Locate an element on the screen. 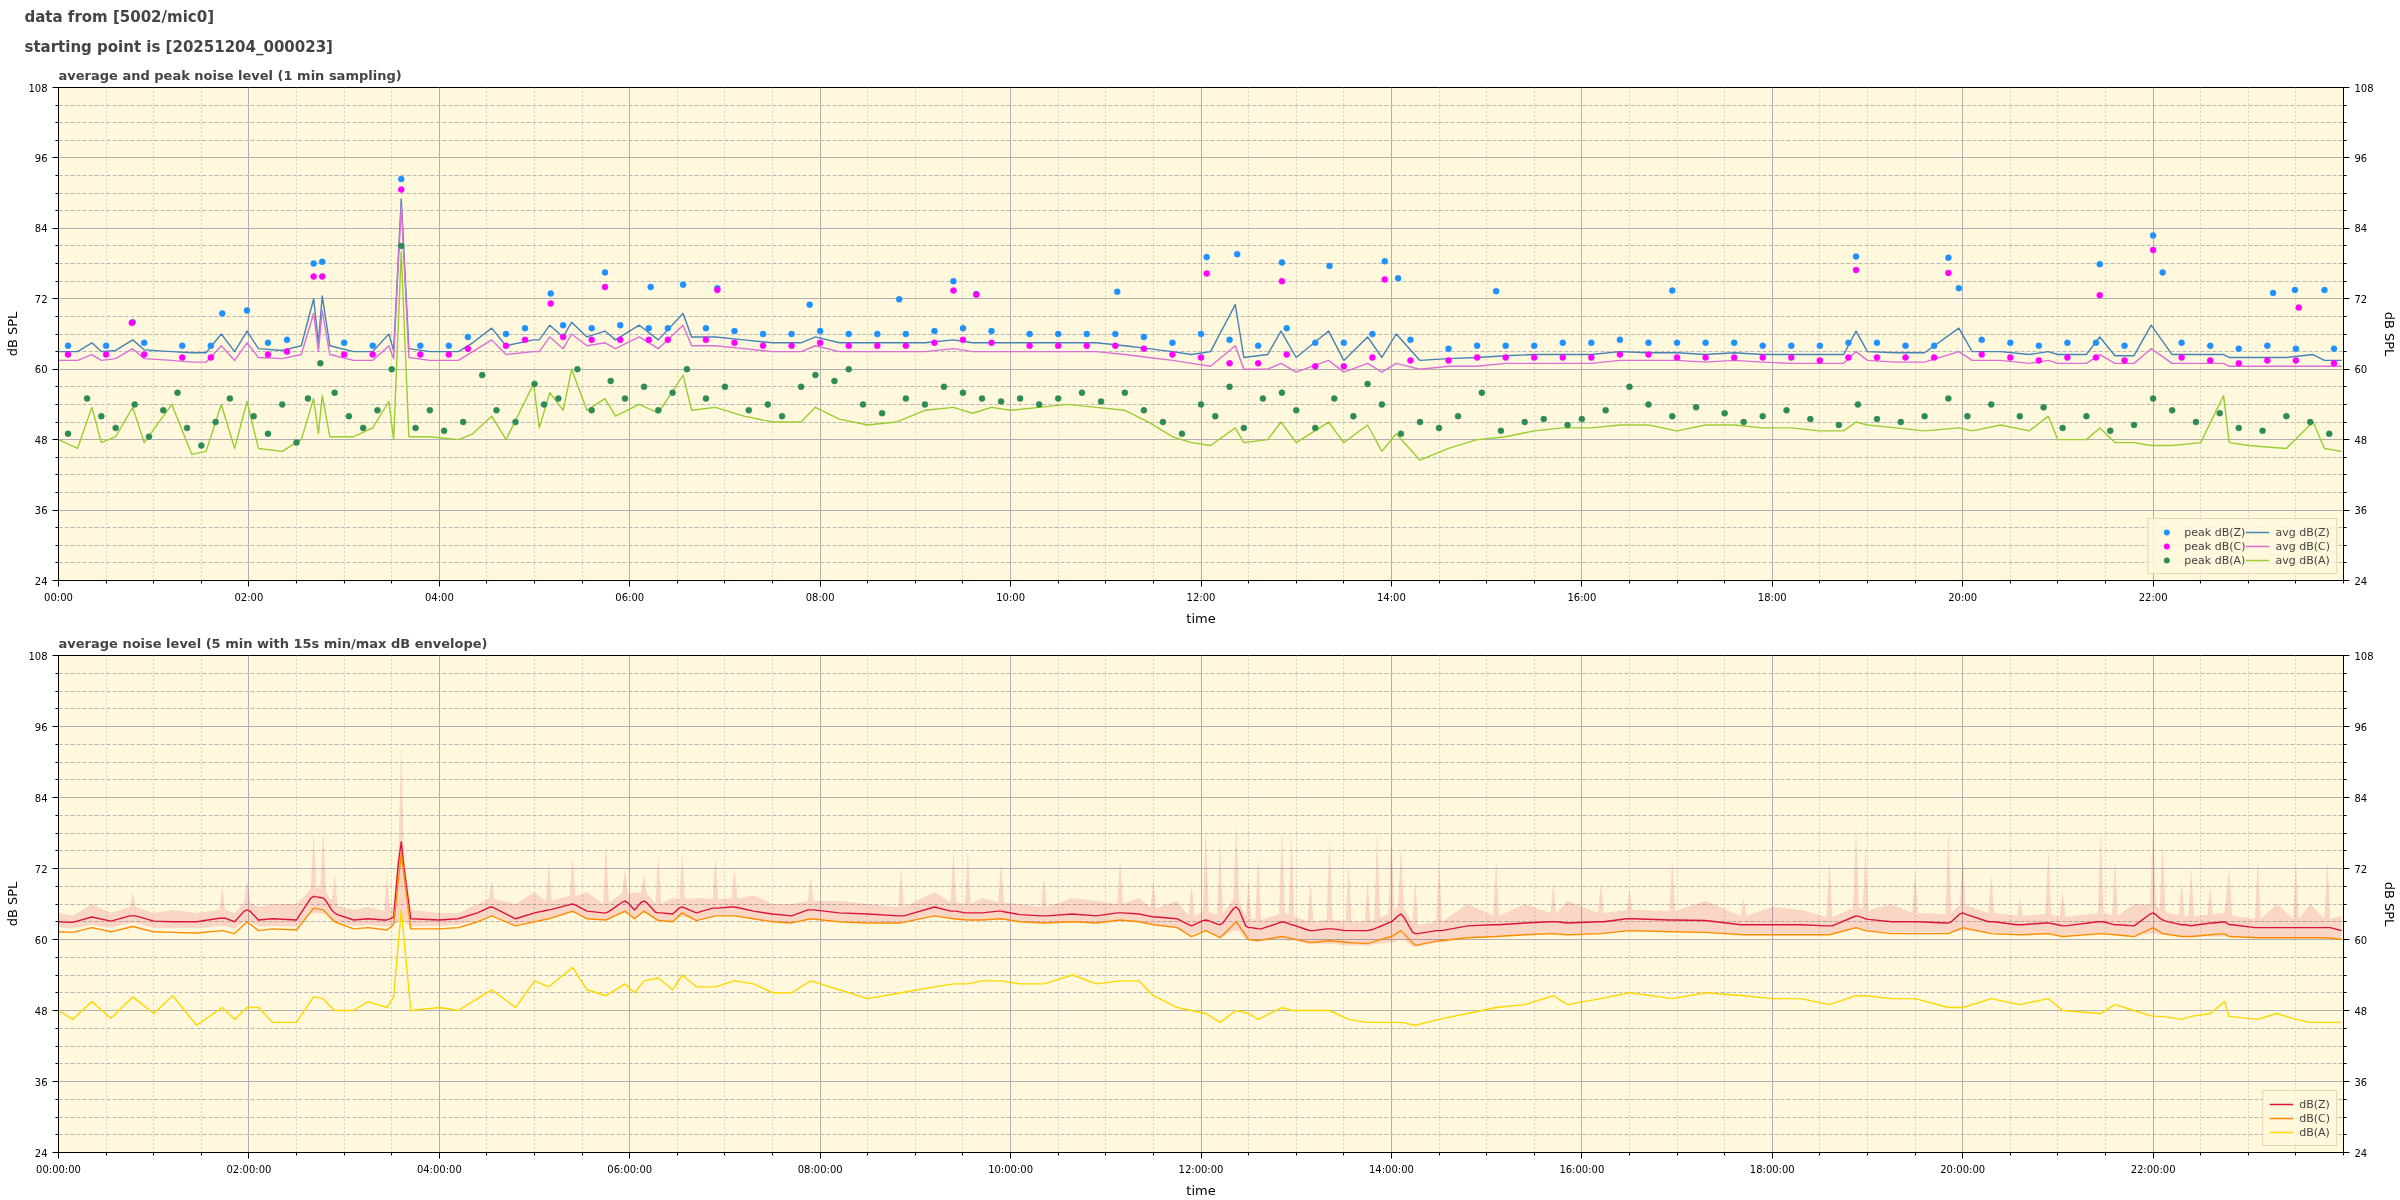 This screenshot has height=1200, width=2400. x-tick-label: 18:00 is located at coordinates (1772, 597).